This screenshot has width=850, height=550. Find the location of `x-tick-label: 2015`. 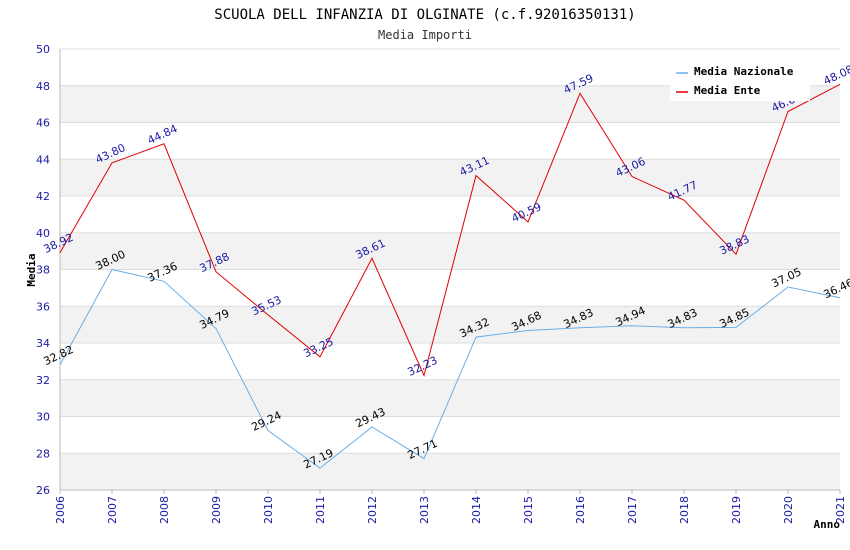

x-tick-label: 2015 is located at coordinates (528, 510).